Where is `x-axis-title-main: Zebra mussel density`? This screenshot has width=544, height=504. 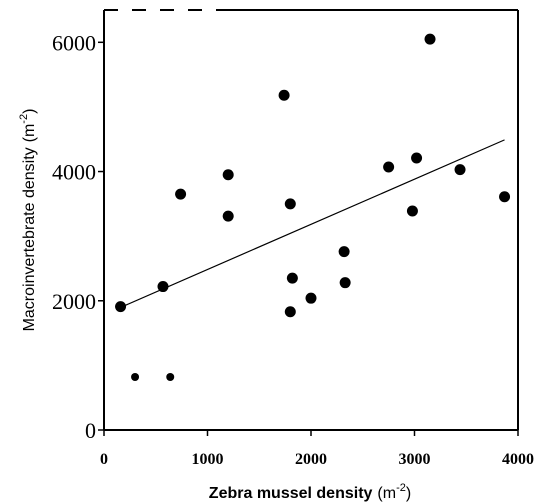
x-axis-title-main: Zebra mussel density is located at coordinates (291, 493).